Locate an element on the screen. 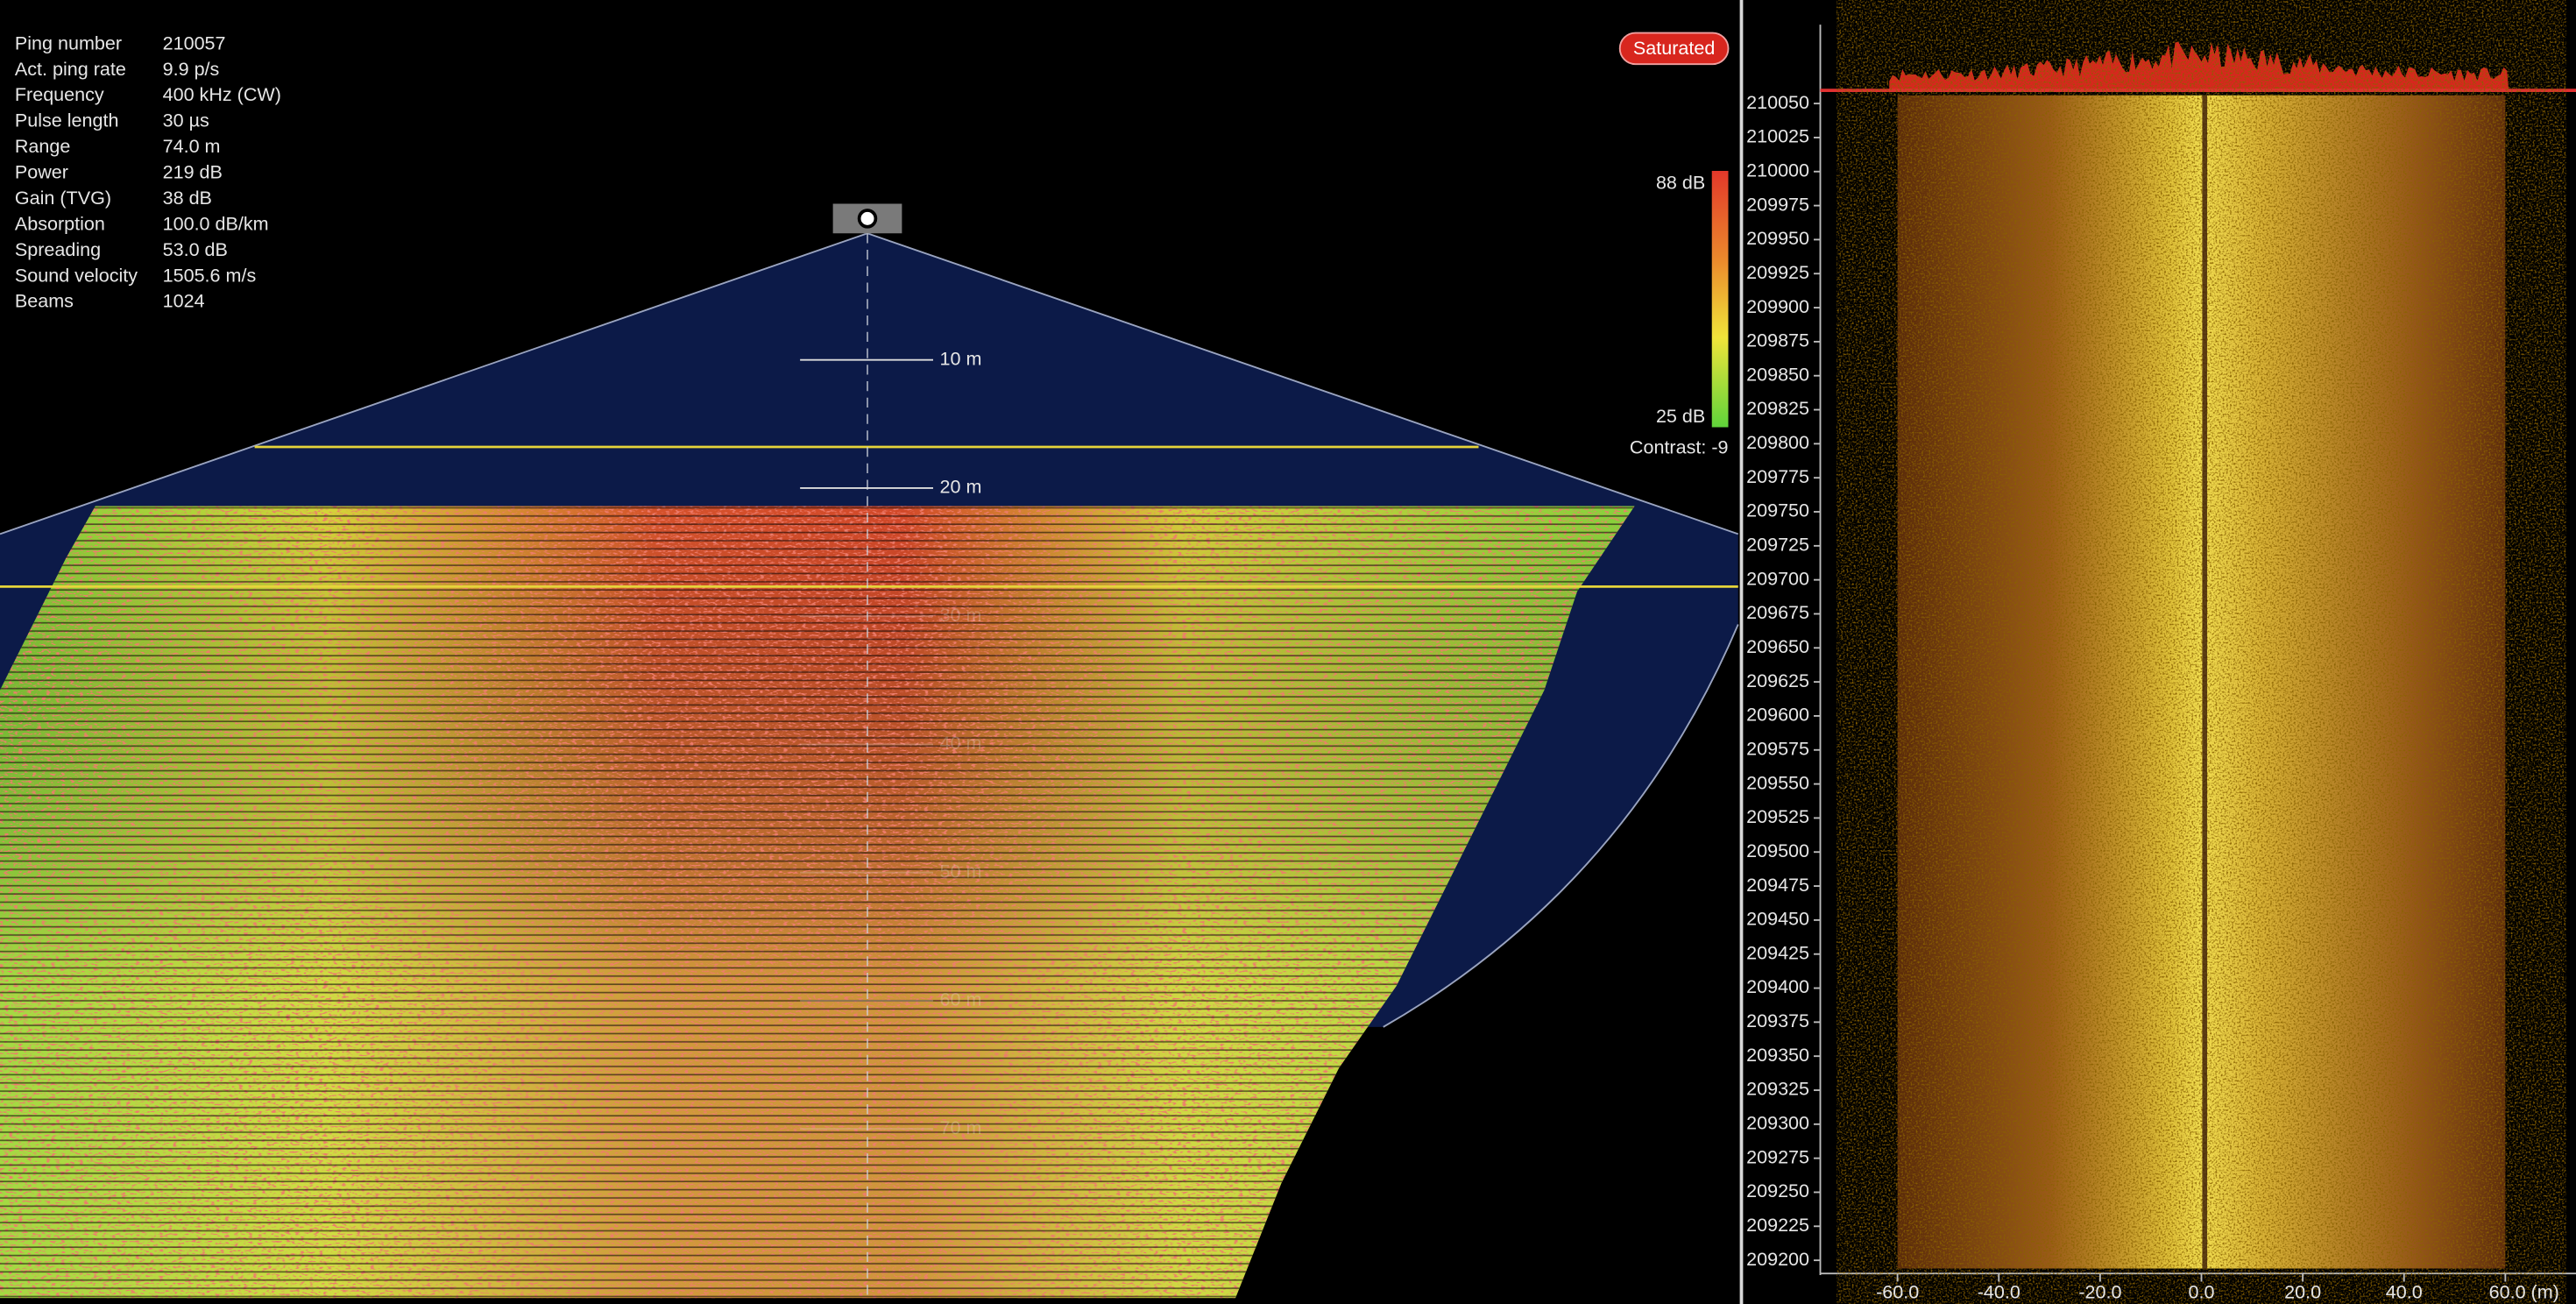  fan-arc is located at coordinates (1561, 826).